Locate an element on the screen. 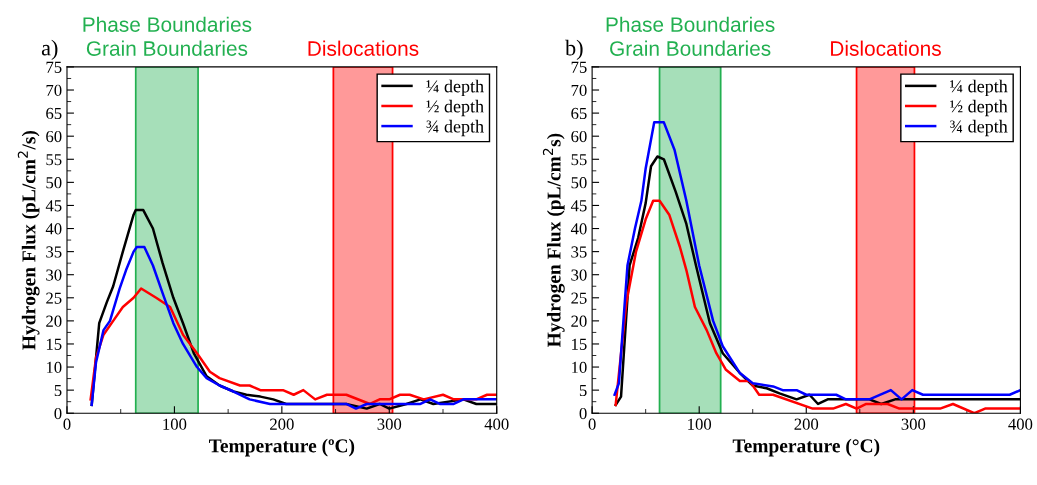  line-series is located at coordinates (293, 327).